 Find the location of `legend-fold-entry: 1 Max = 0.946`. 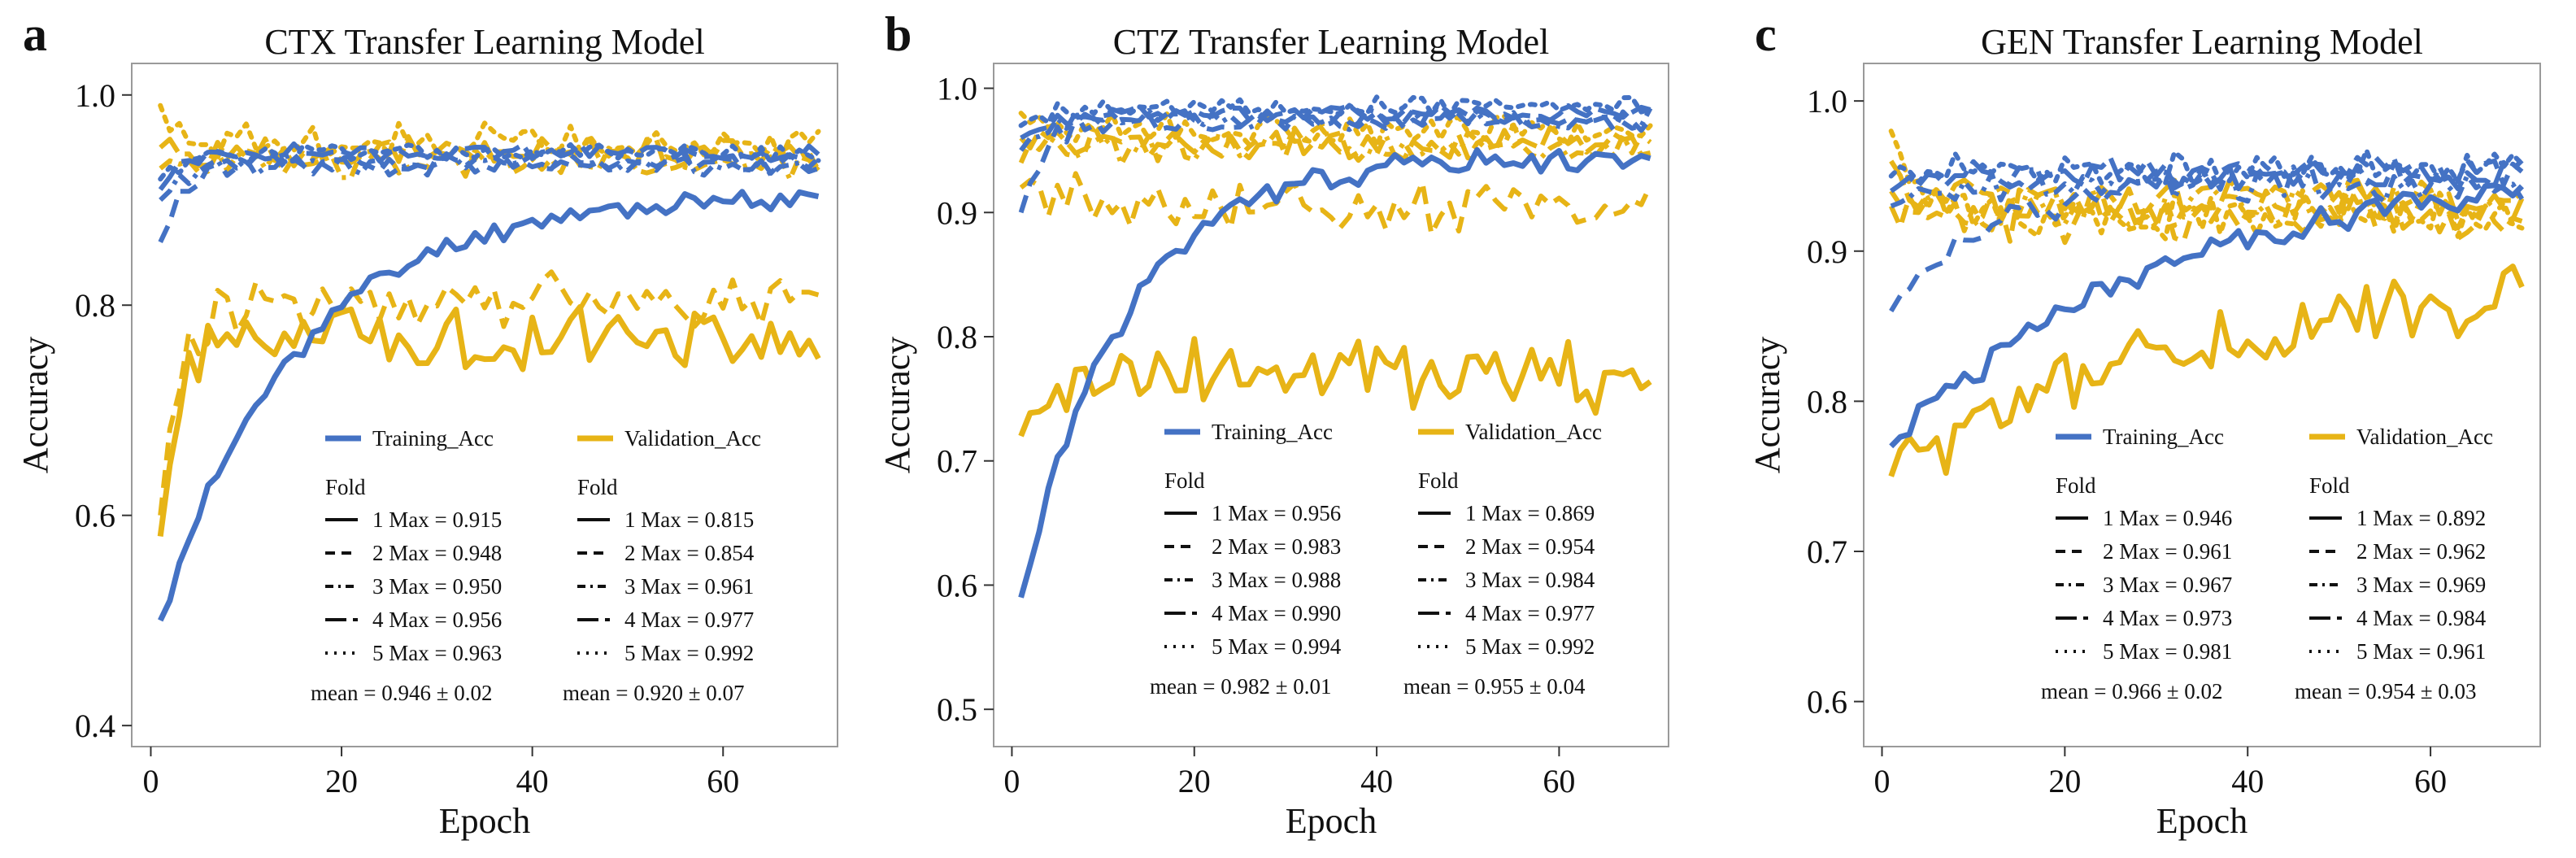

legend-fold-entry: 1 Max = 0.946 is located at coordinates (2167, 518).